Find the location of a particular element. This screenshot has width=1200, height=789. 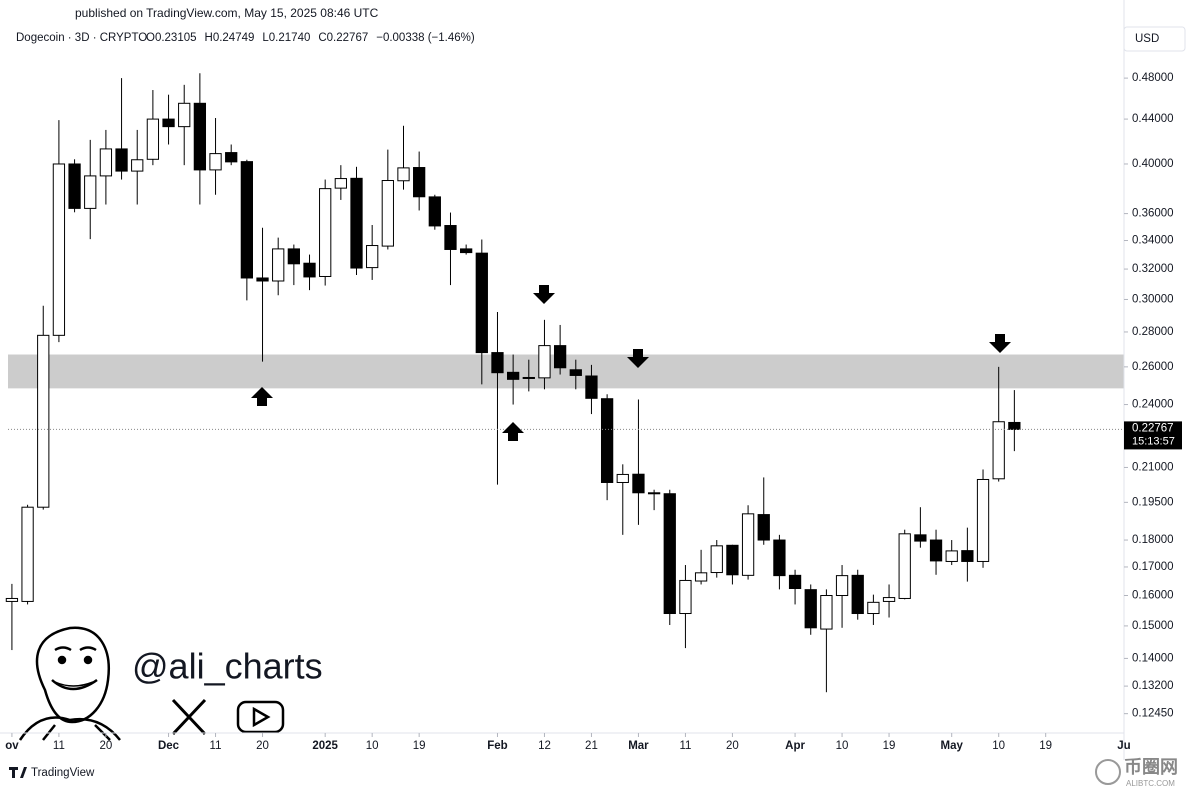

ohlc-label: −0.00338 (−1.46%) is located at coordinates (425, 38).